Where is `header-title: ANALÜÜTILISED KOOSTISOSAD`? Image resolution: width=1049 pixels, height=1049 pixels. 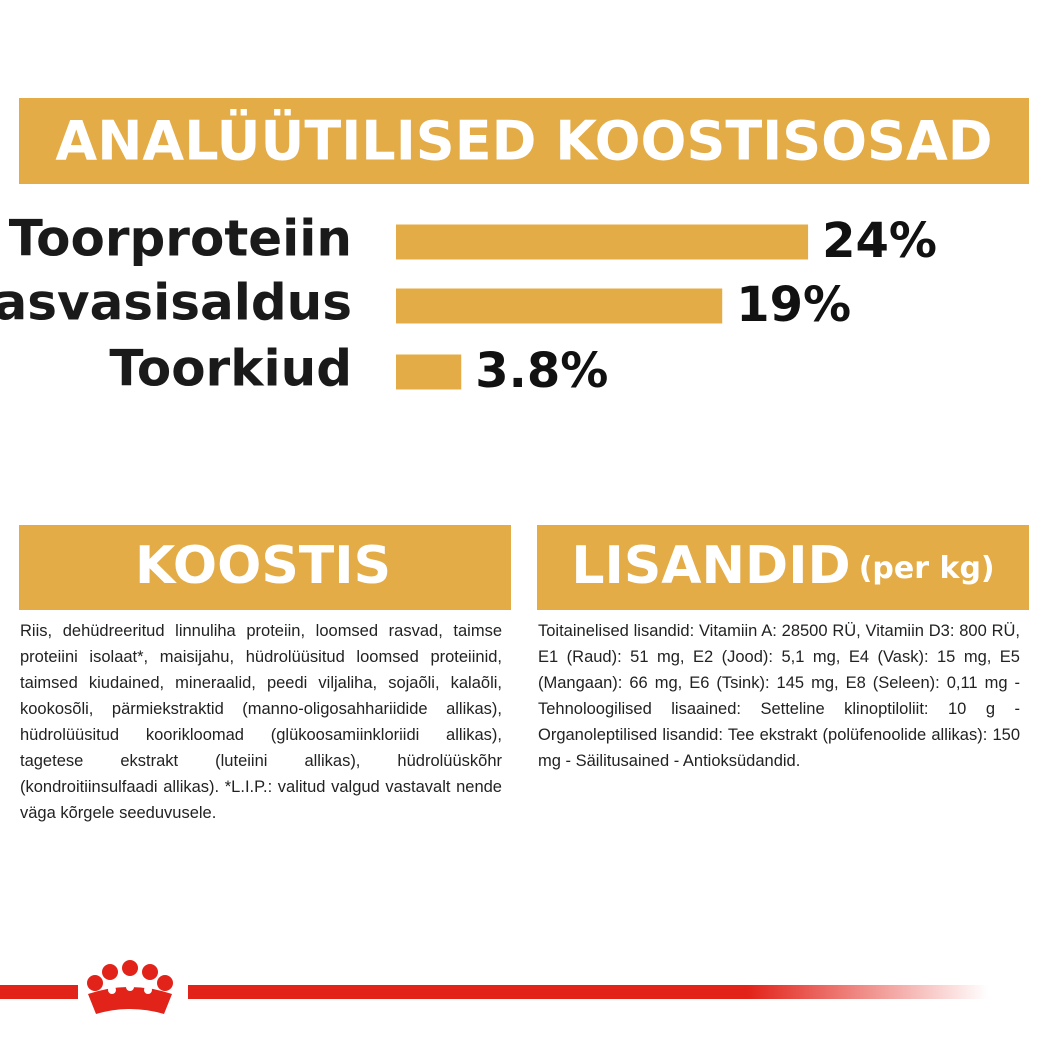
header-title: ANALÜÜTILISED KOOSTISOSAD is located at coordinates (523, 141).